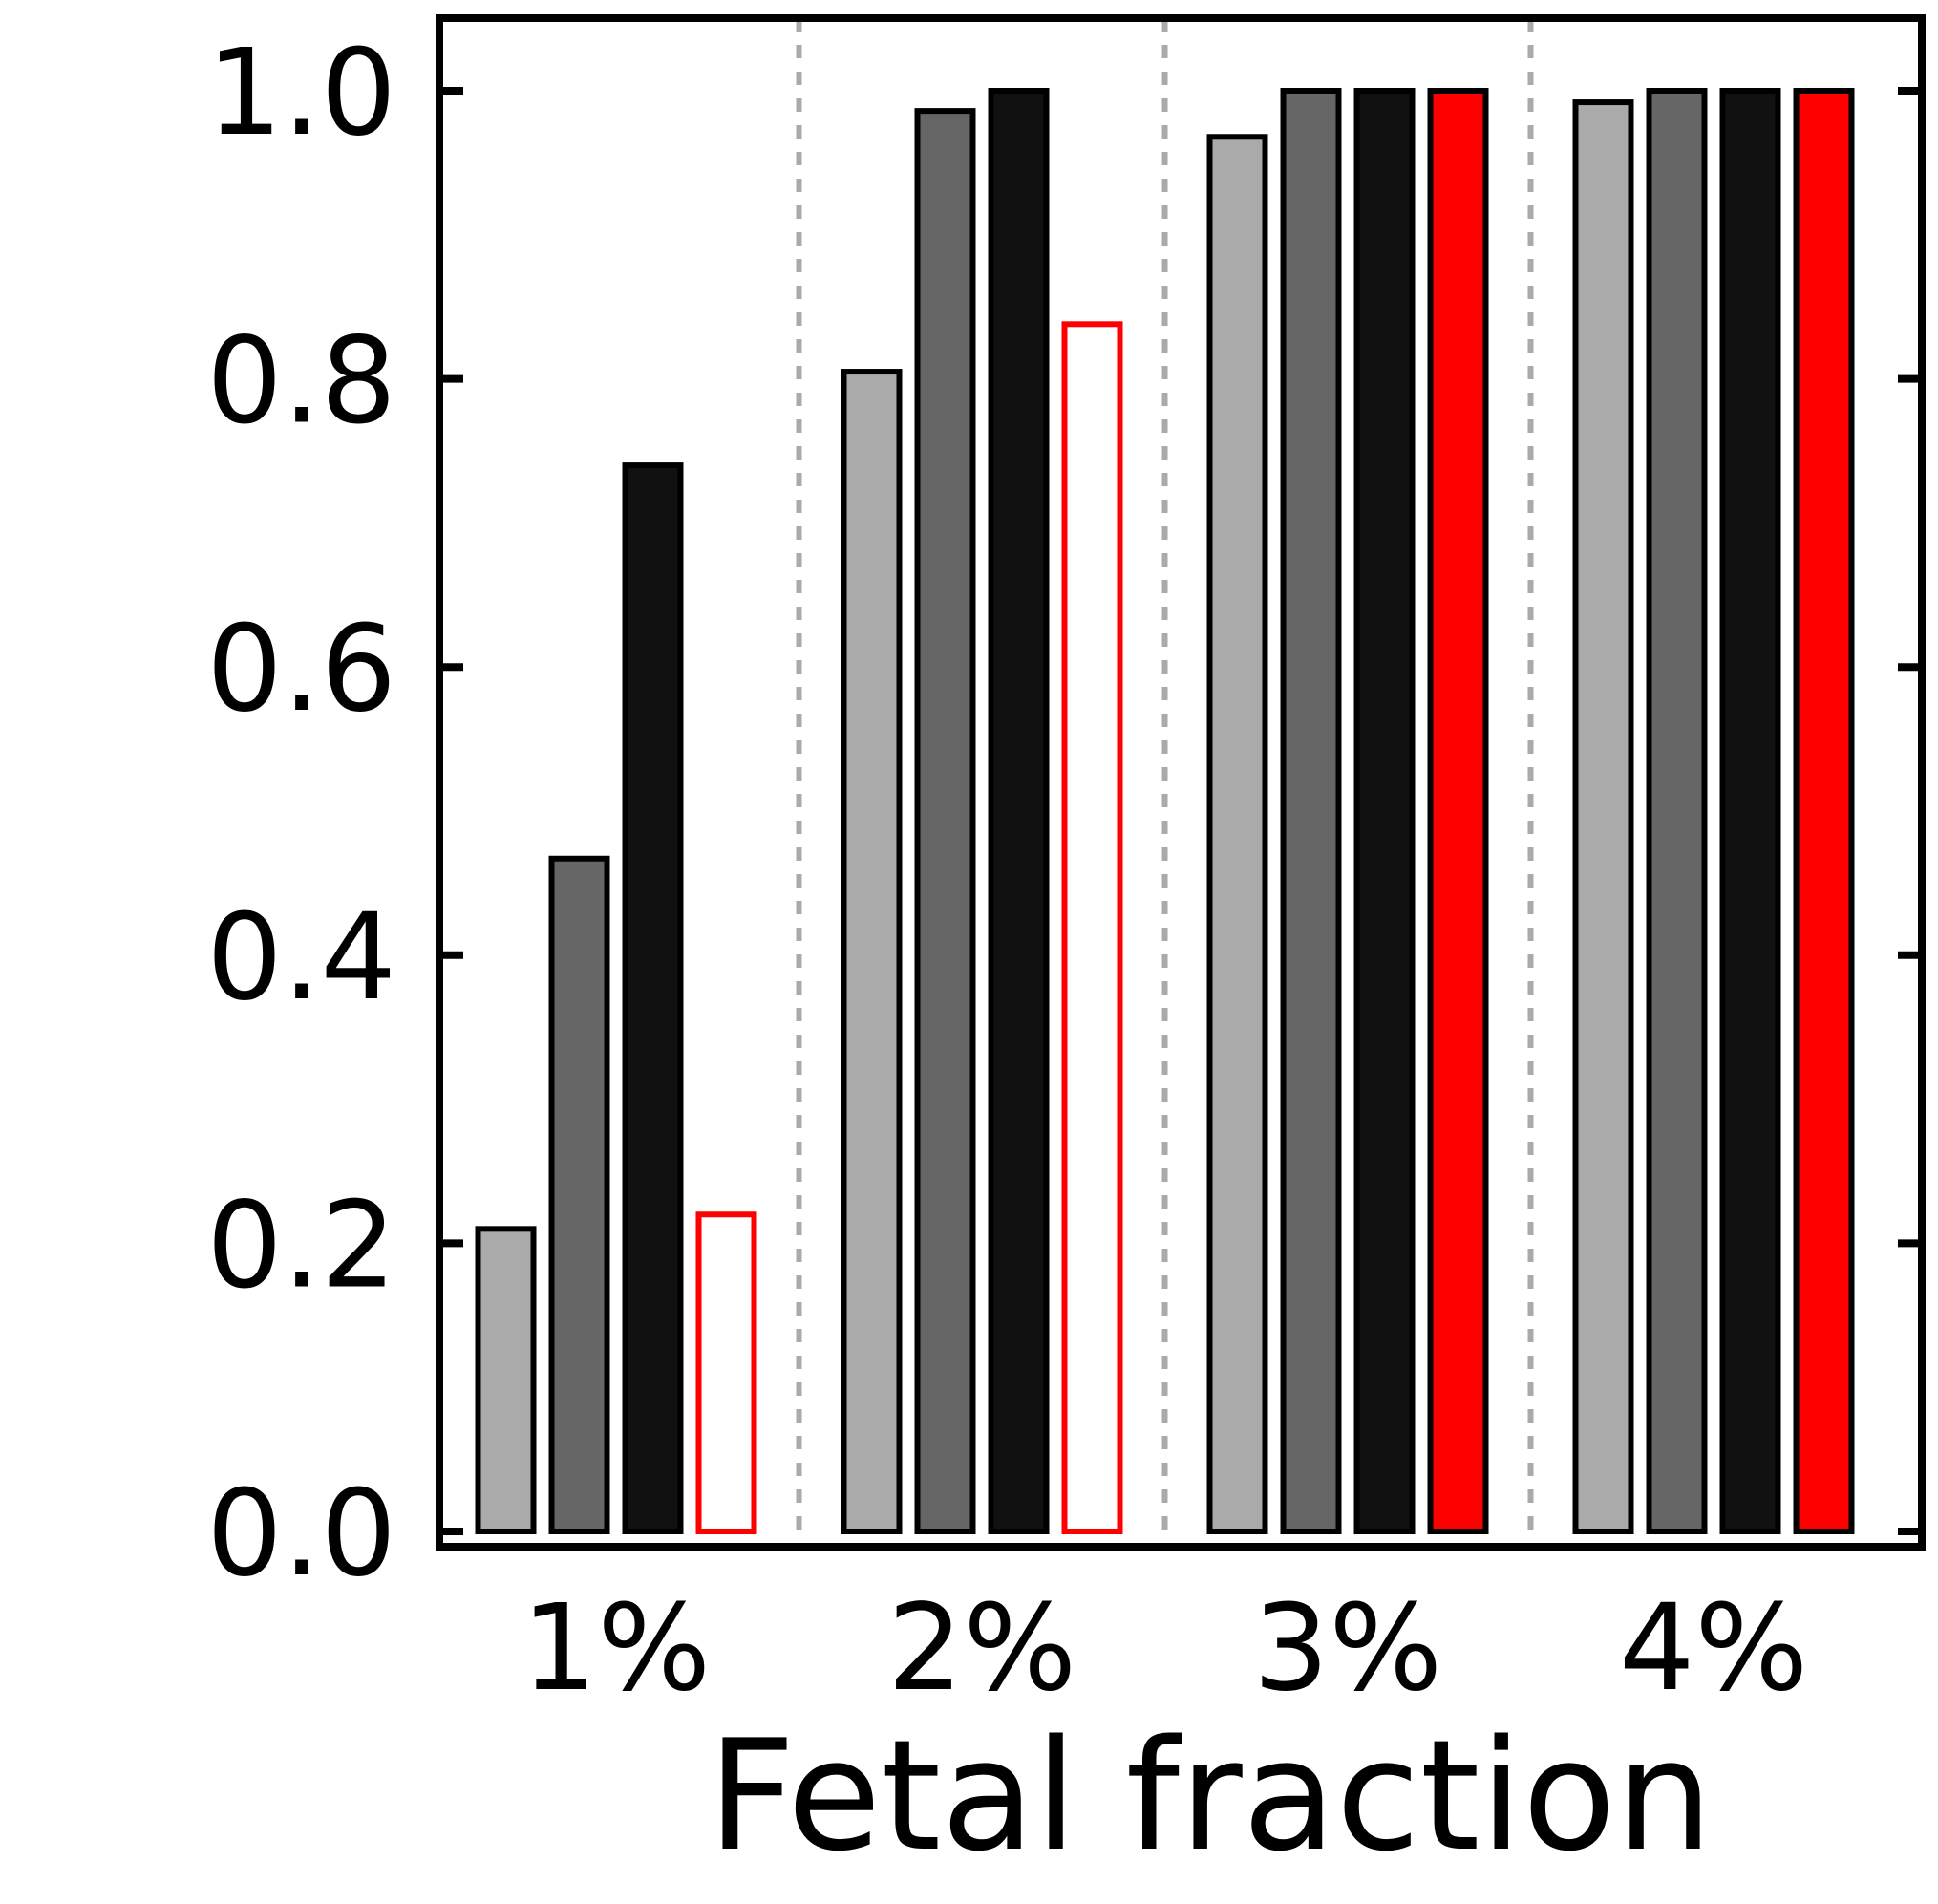  What do you see at coordinates (981, 1649) in the screenshot?
I see `x-tick-label: 2%` at bounding box center [981, 1649].